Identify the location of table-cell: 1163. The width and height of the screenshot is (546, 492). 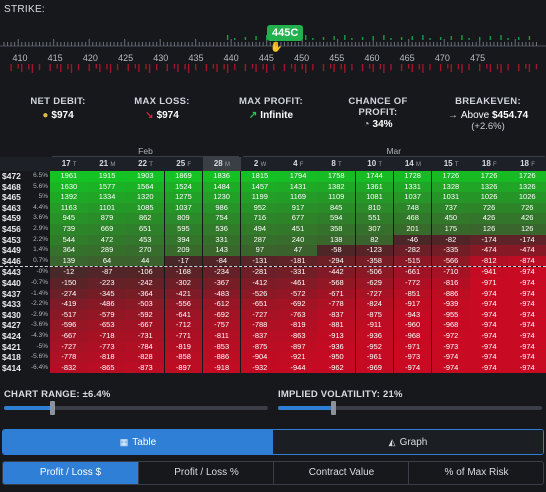
(69, 208).